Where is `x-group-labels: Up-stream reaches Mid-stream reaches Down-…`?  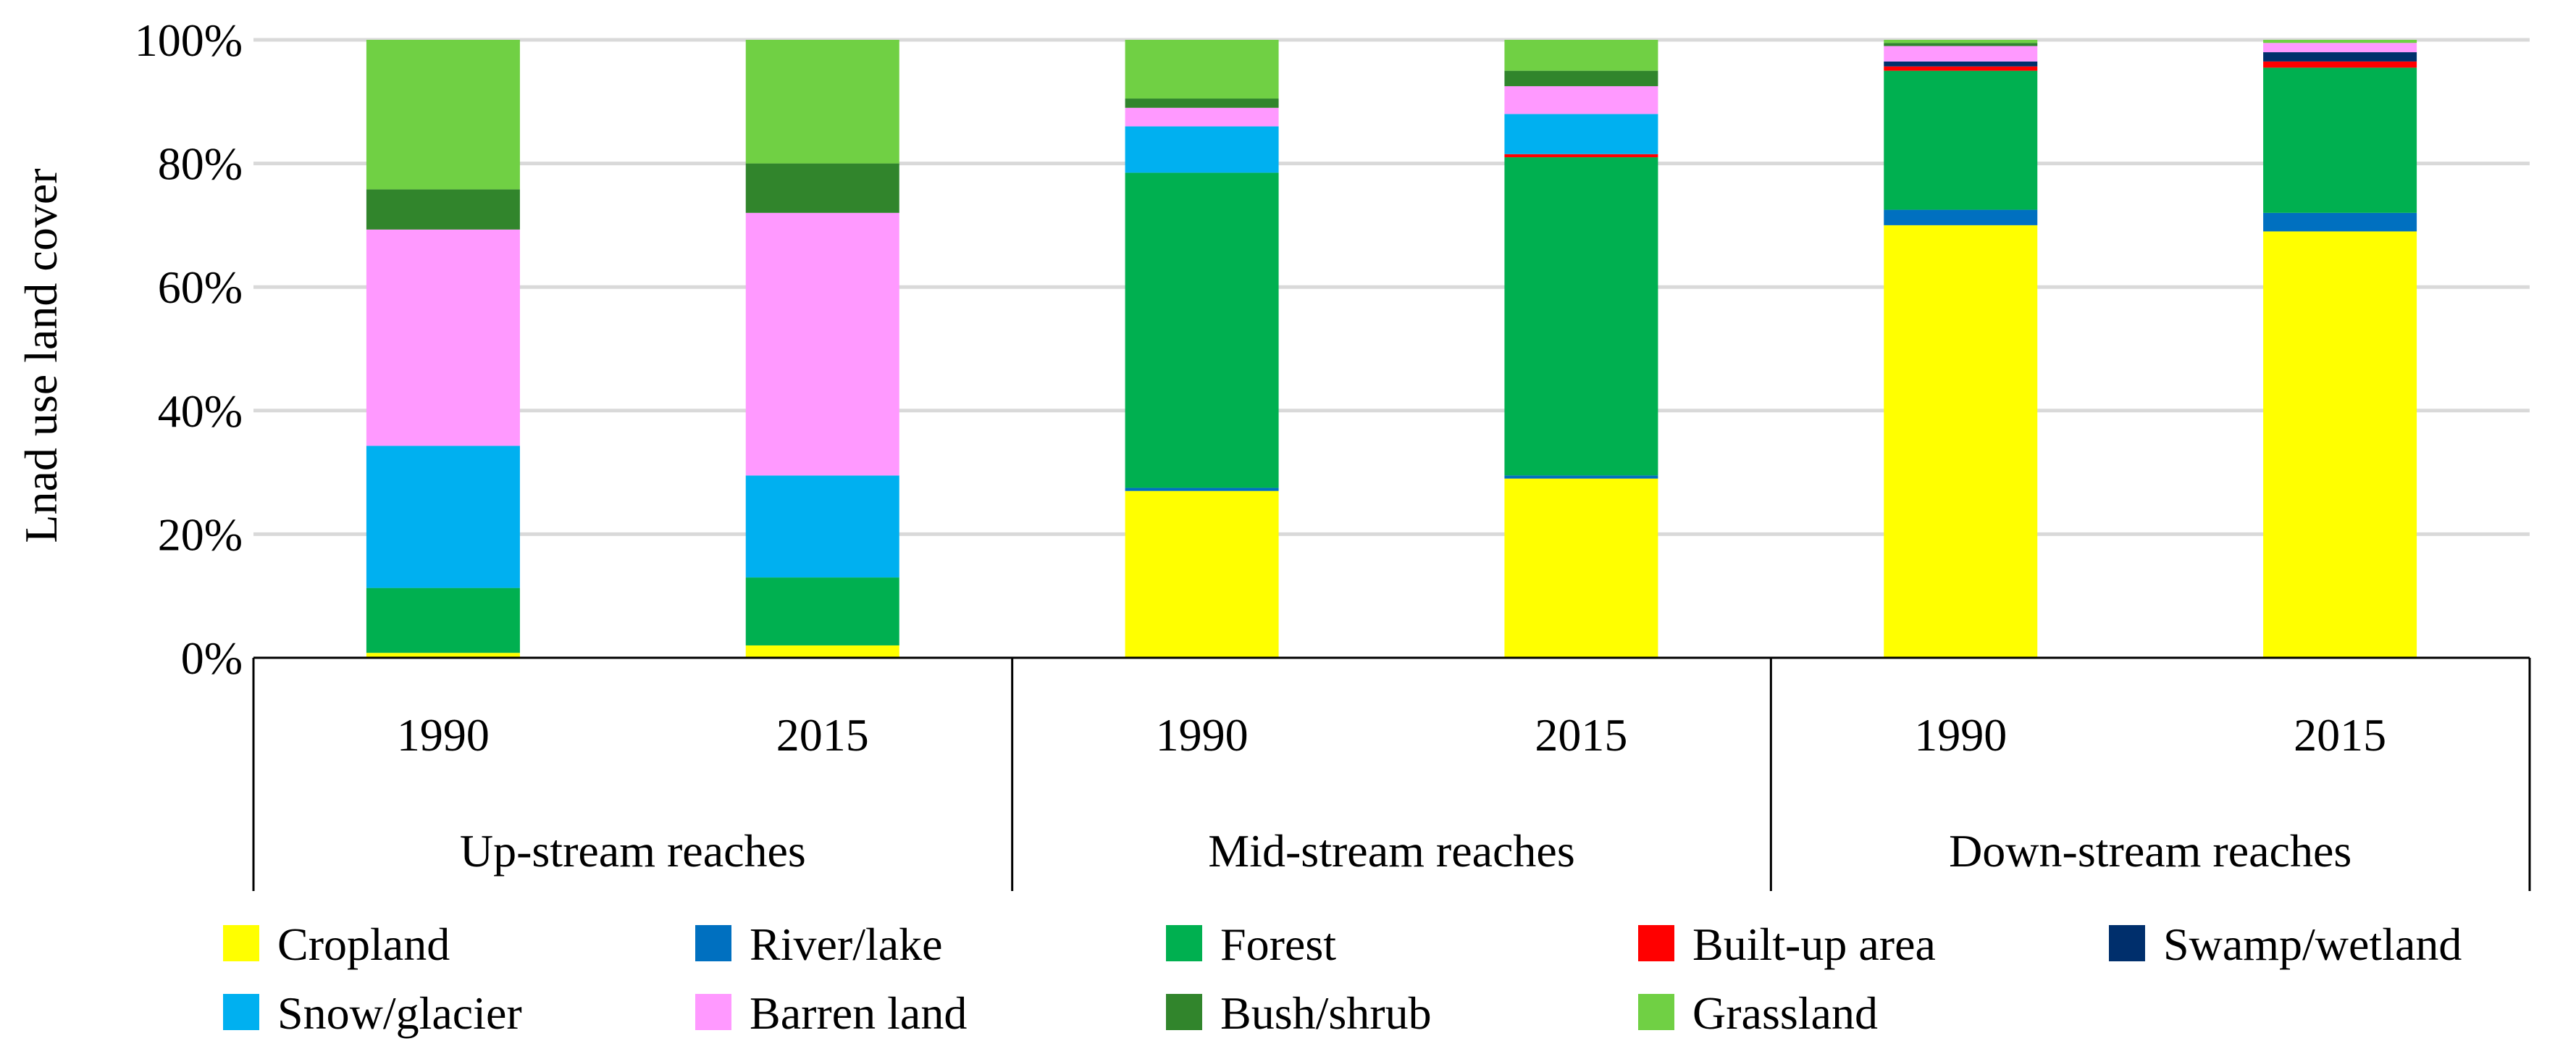 x-group-labels: Up-stream reaches Mid-stream reaches Down-… is located at coordinates (1405, 851).